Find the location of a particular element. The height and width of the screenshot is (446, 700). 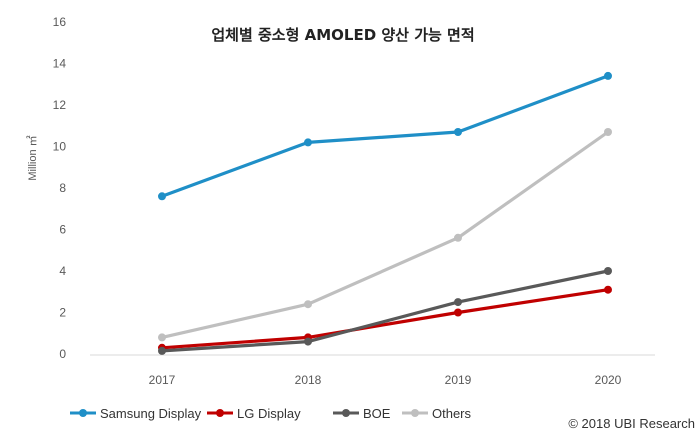

y-tick-label: 6 is located at coordinates (62, 230).